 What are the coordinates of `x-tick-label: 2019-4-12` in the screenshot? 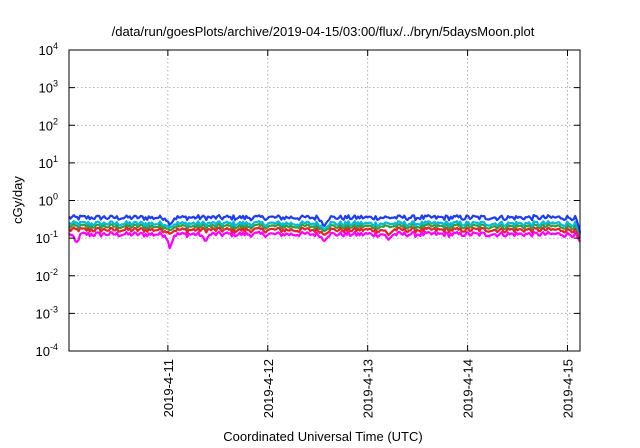 It's located at (268, 388).